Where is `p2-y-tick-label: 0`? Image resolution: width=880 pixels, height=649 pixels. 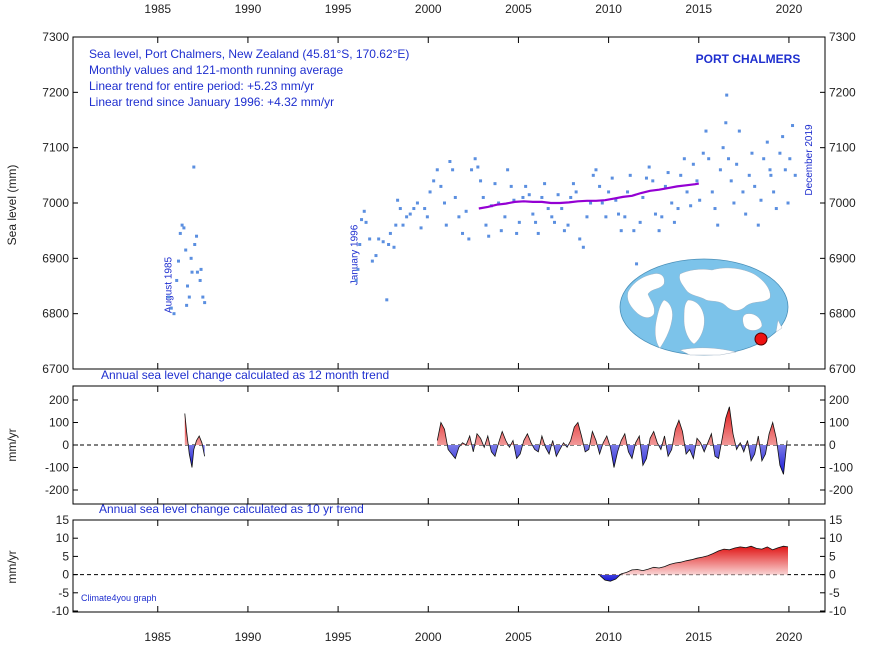 p2-y-tick-label: 0 is located at coordinates (65, 445).